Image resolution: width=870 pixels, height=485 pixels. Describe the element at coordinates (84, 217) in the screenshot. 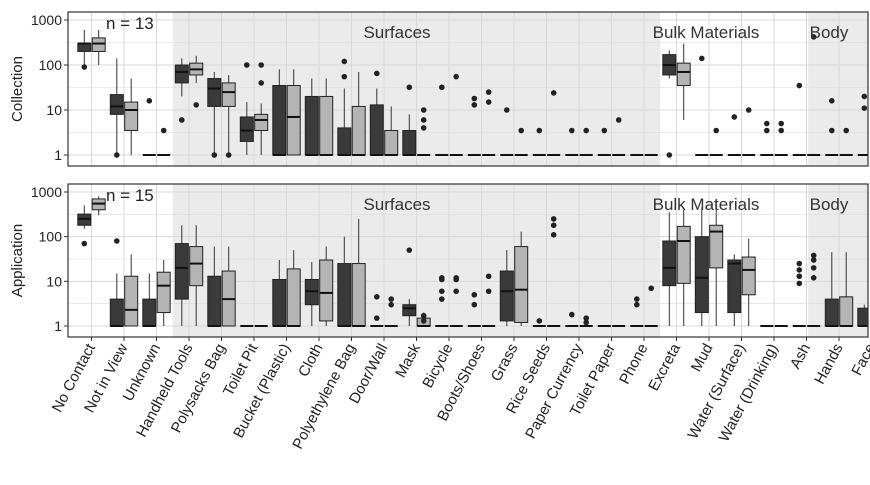

I see `box-no-contact-dark` at that location.